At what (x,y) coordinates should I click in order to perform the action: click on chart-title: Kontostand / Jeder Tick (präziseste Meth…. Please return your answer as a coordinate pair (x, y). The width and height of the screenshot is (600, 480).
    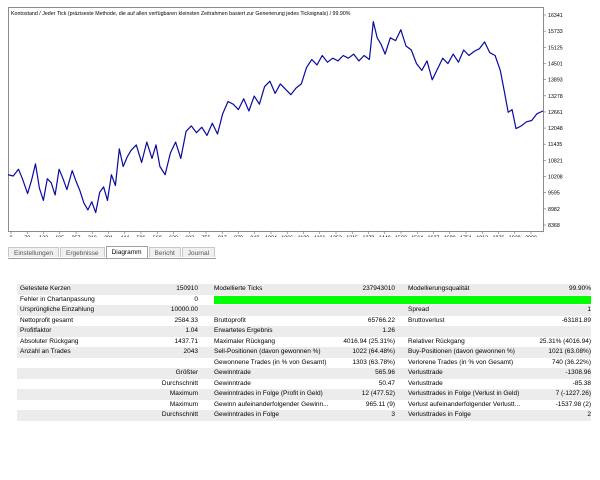
    Looking at the image, I should click on (181, 14).